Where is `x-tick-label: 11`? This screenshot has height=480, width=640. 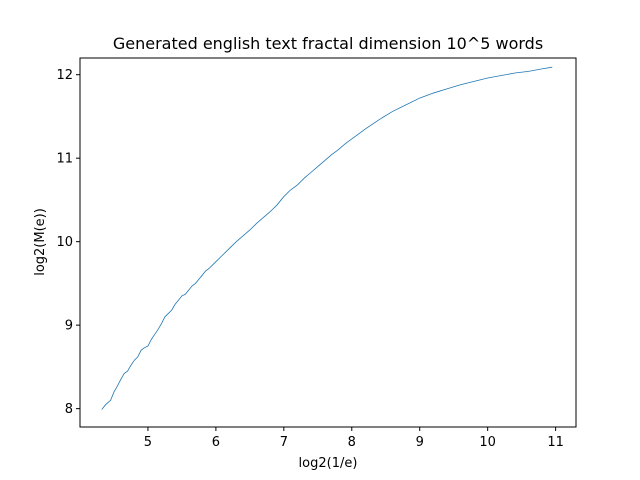 x-tick-label: 11 is located at coordinates (555, 442).